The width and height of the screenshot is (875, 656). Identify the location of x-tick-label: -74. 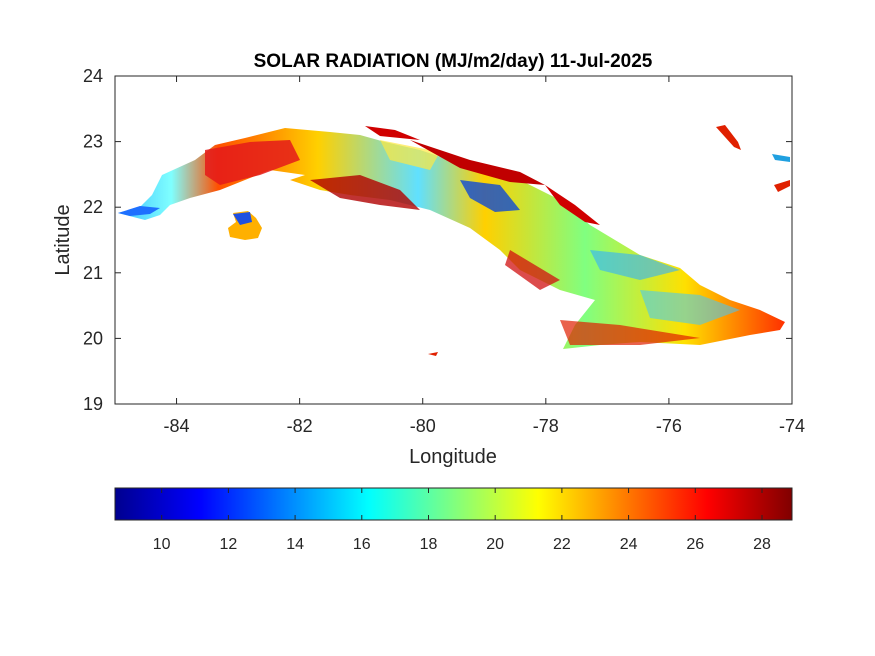
(792, 426).